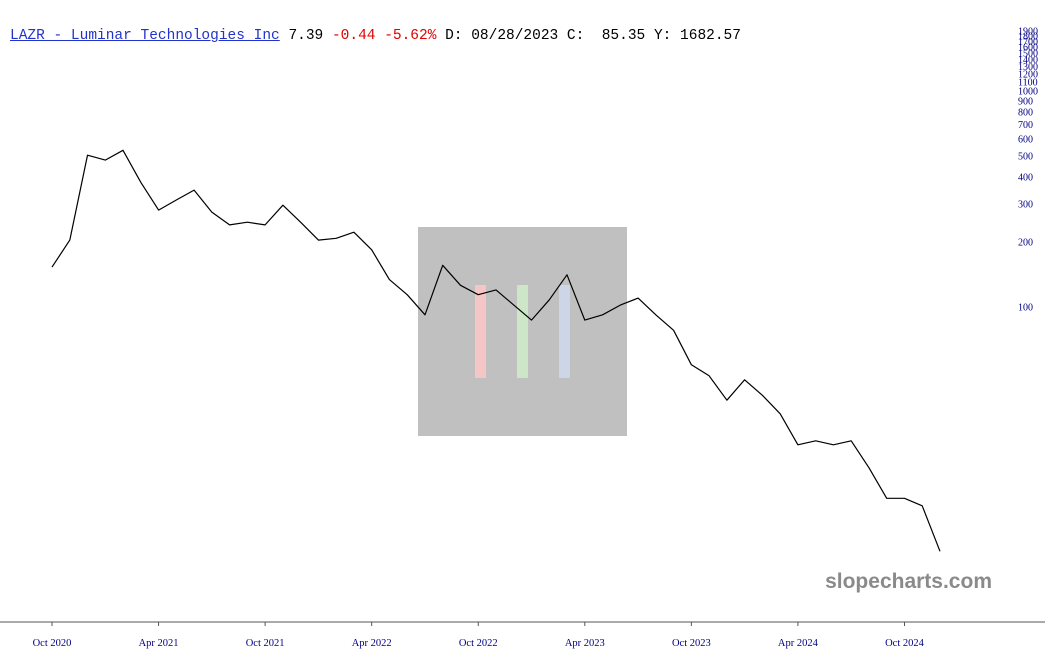 The height and width of the screenshot is (663, 1045). What do you see at coordinates (52, 643) in the screenshot?
I see `x-tick-label: Oct 2020` at bounding box center [52, 643].